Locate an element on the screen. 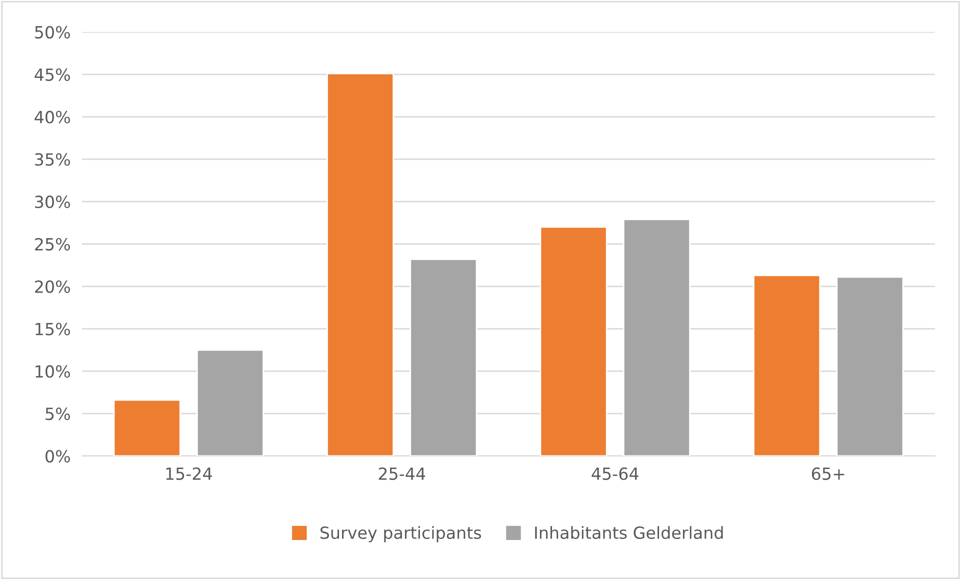  legend-label: Inhabitants Gelderland is located at coordinates (629, 533).